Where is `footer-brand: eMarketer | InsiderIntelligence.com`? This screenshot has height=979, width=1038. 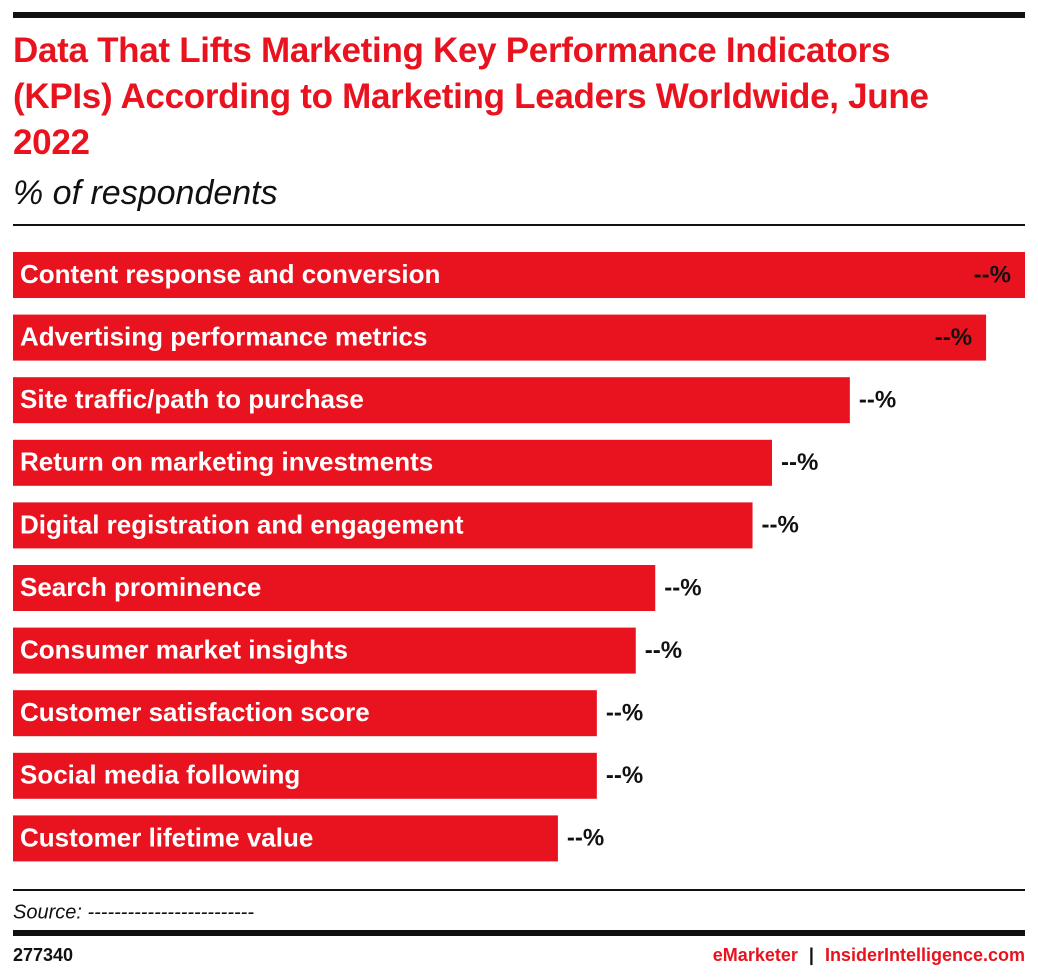 footer-brand: eMarketer | InsiderIntelligence.com is located at coordinates (869, 955).